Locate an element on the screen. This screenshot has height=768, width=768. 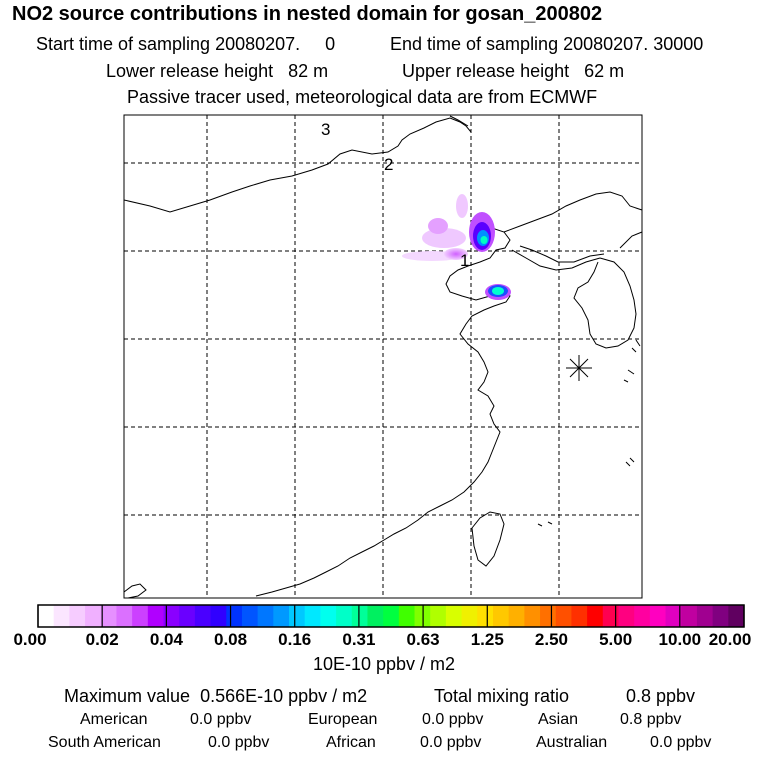
concentration-field is located at coordinates (456, 247).